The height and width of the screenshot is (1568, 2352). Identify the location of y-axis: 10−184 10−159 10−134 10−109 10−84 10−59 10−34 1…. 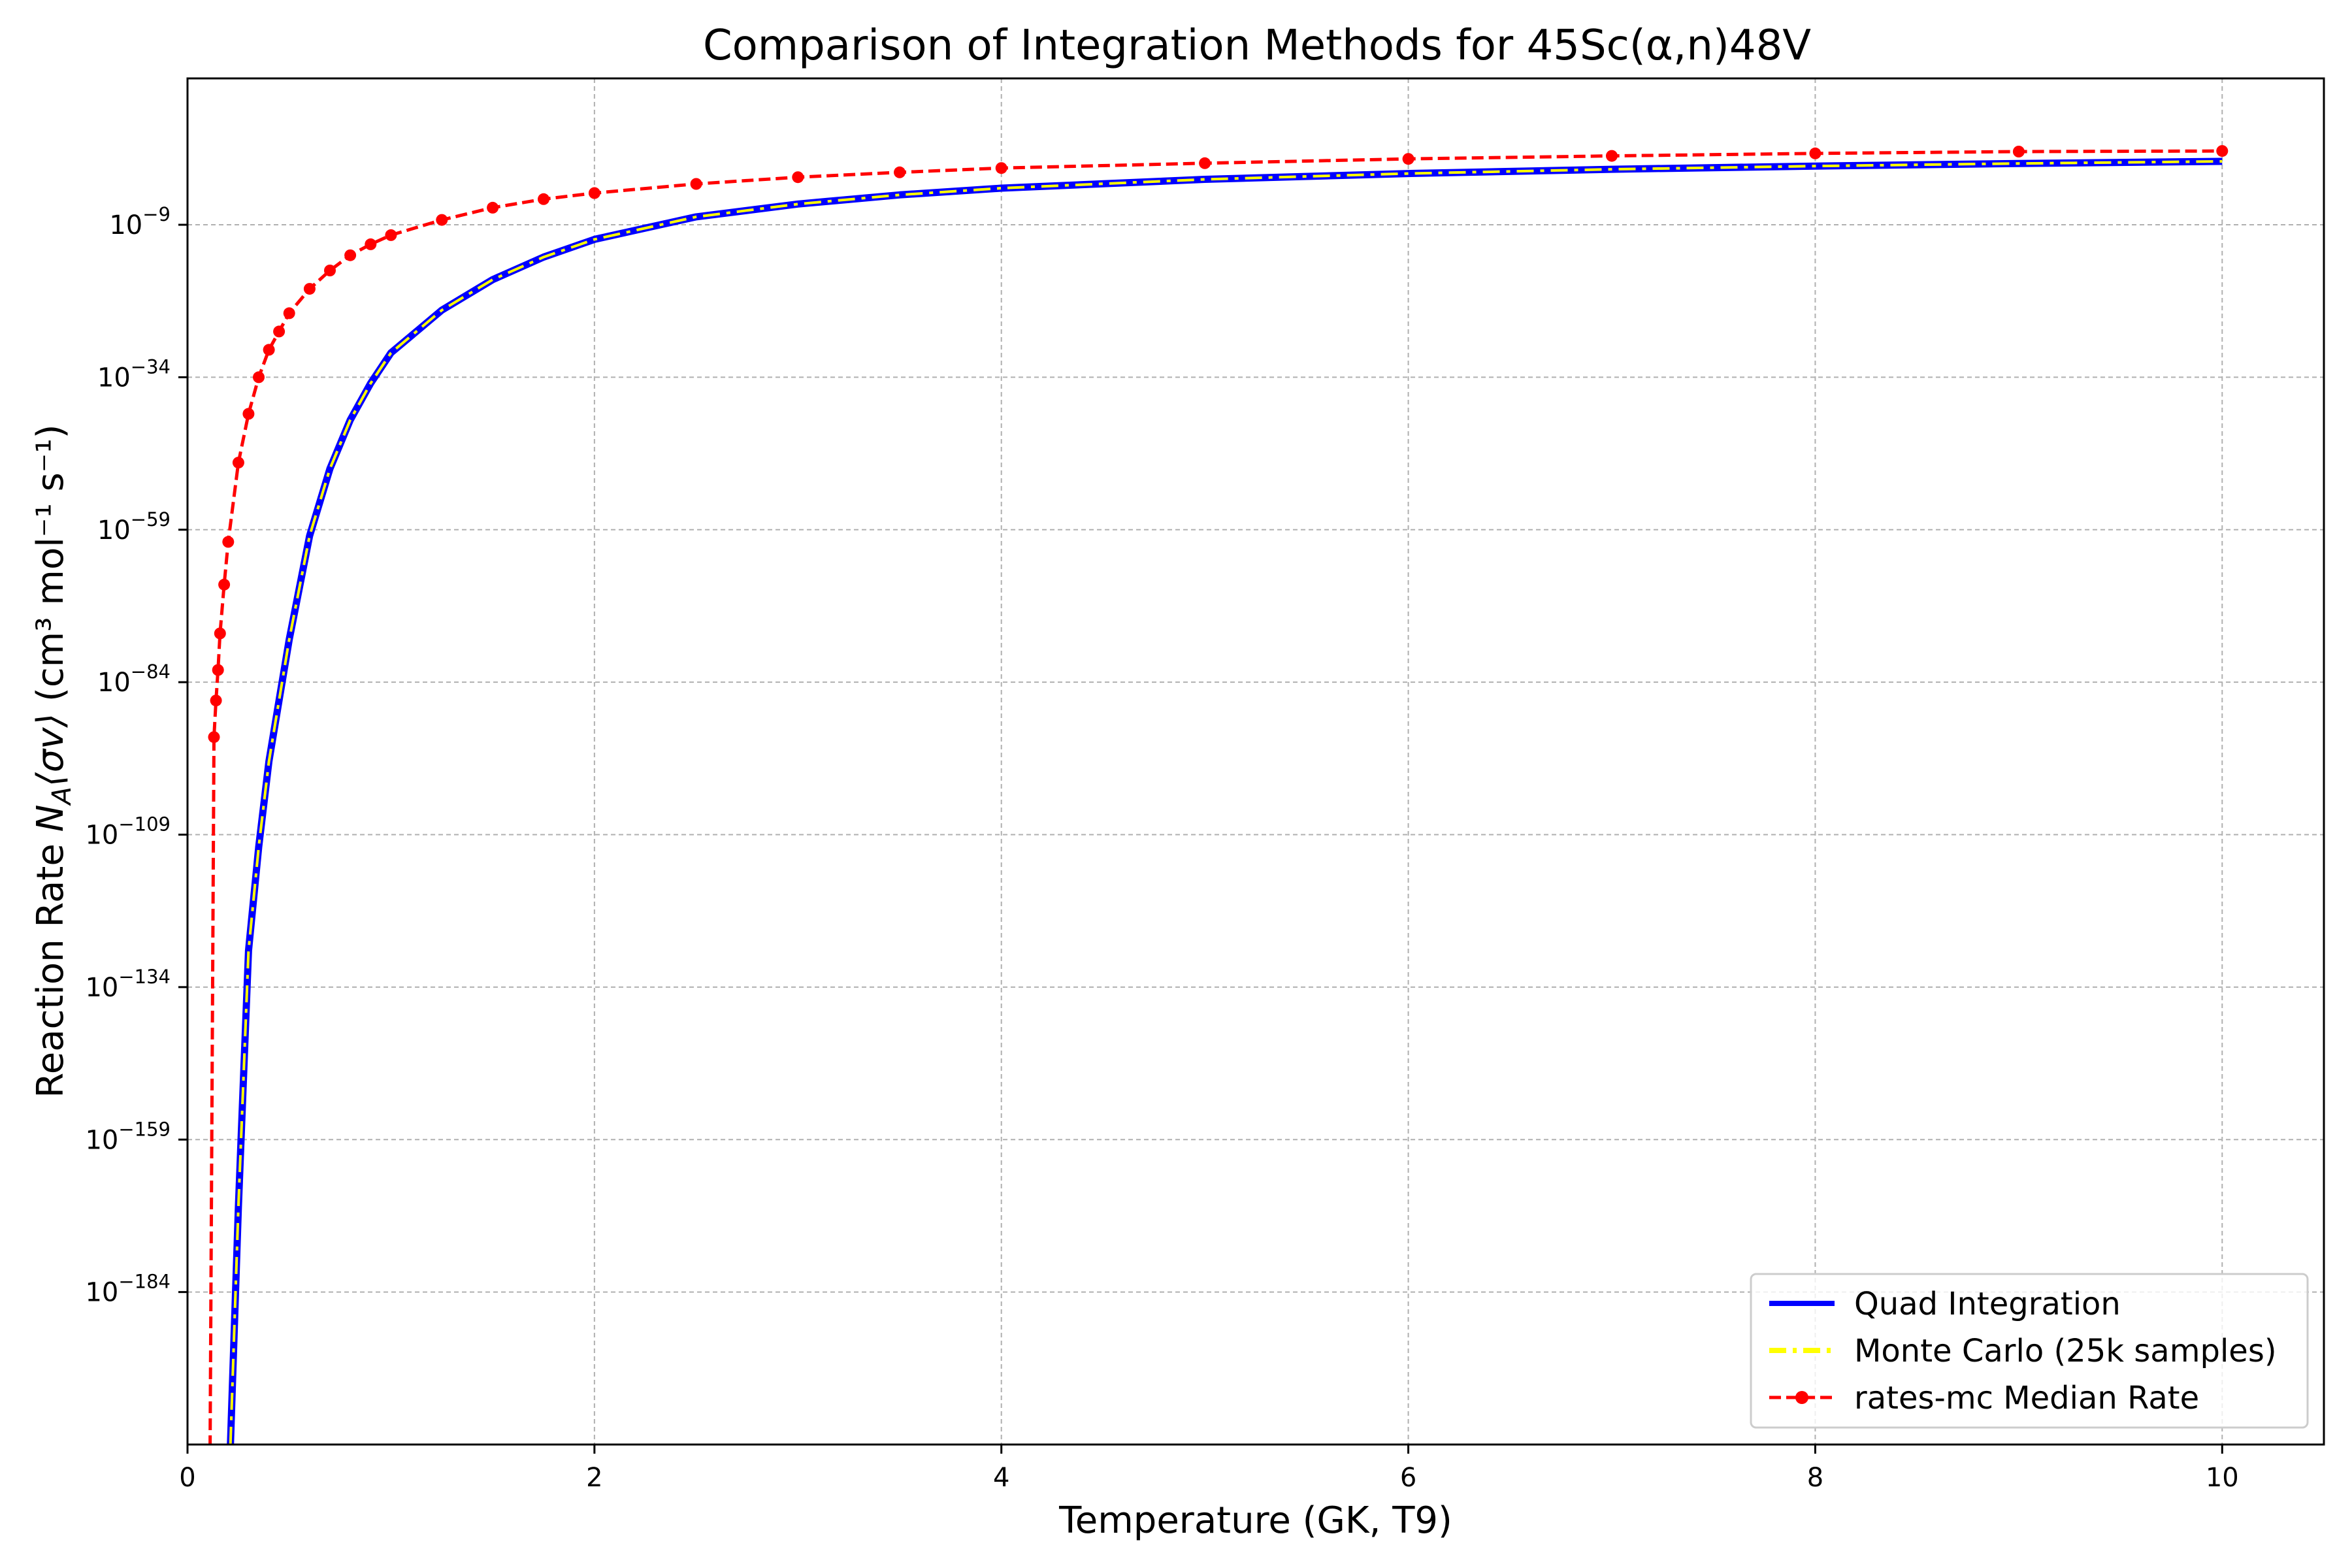
(136, 755).